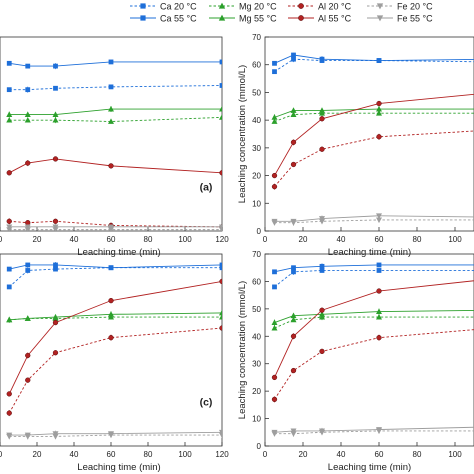  Describe the element at coordinates (335, 19) in the screenshot. I see `legend-label: Al 55 °C` at that location.